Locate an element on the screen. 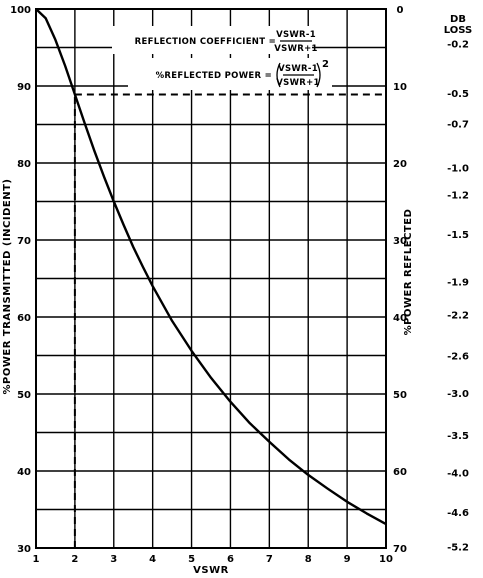  left-tick-label: 60 is located at coordinates (24, 318).